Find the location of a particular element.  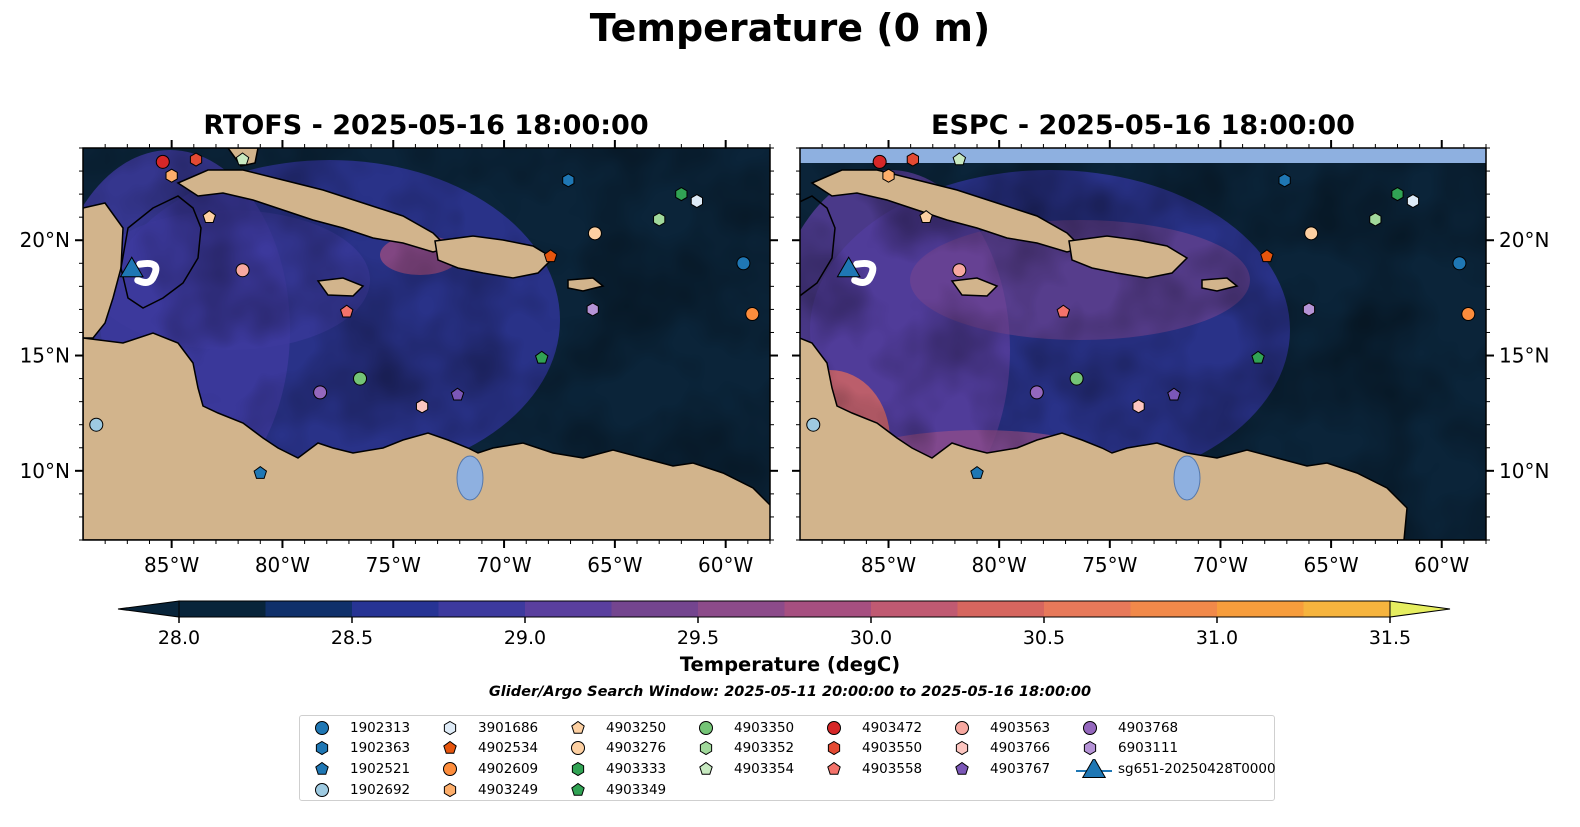

legend-label: 4903767 is located at coordinates (1020, 769).